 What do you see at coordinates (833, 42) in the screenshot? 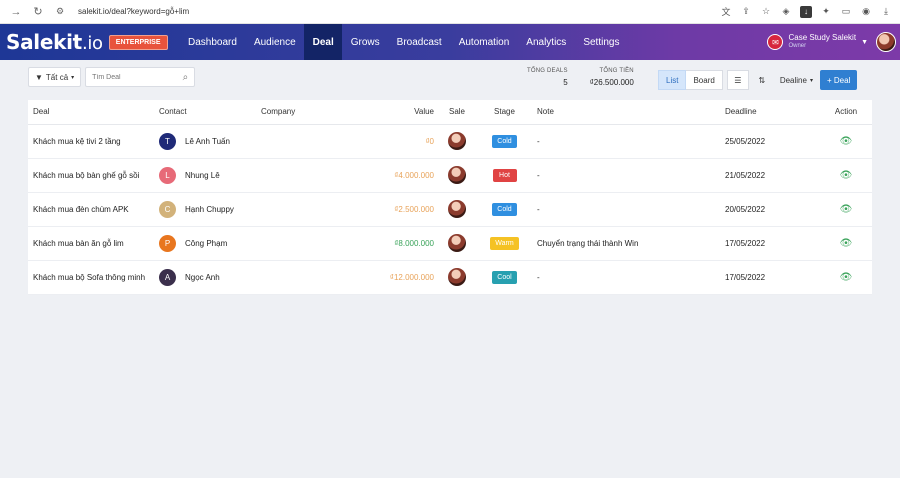
I see `account-menu: ✉ Case Study Salekit Owner ▼` at bounding box center [833, 42].